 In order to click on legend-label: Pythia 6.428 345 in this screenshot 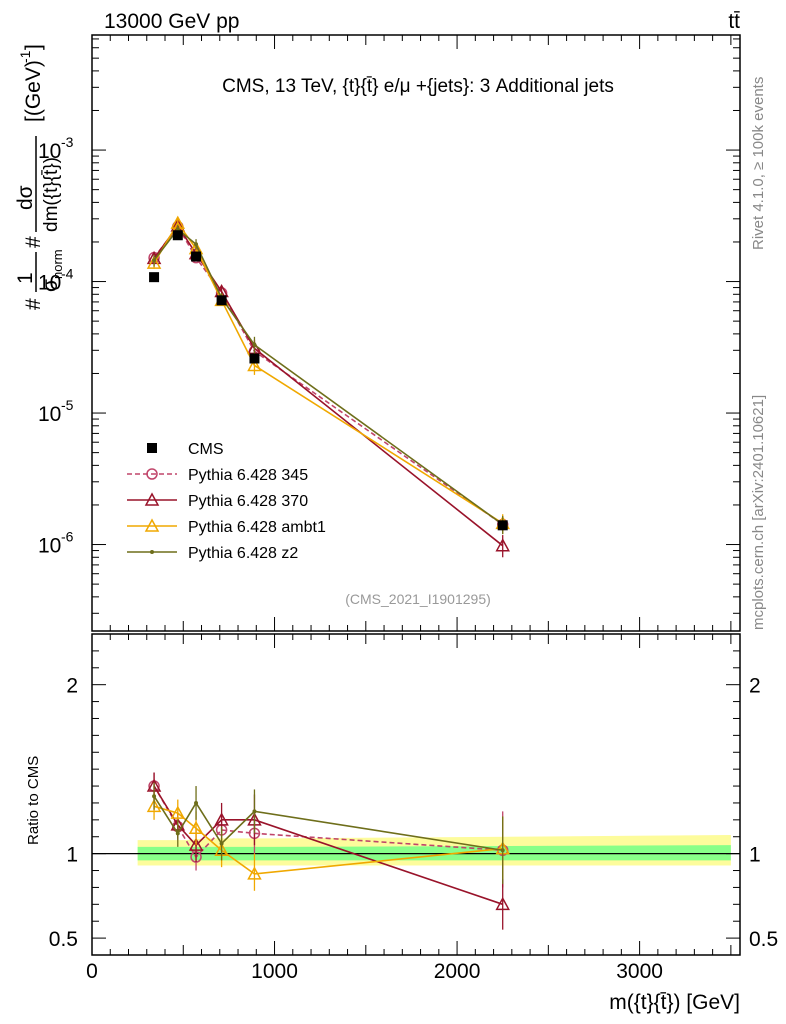, I will do `click(248, 475)`.